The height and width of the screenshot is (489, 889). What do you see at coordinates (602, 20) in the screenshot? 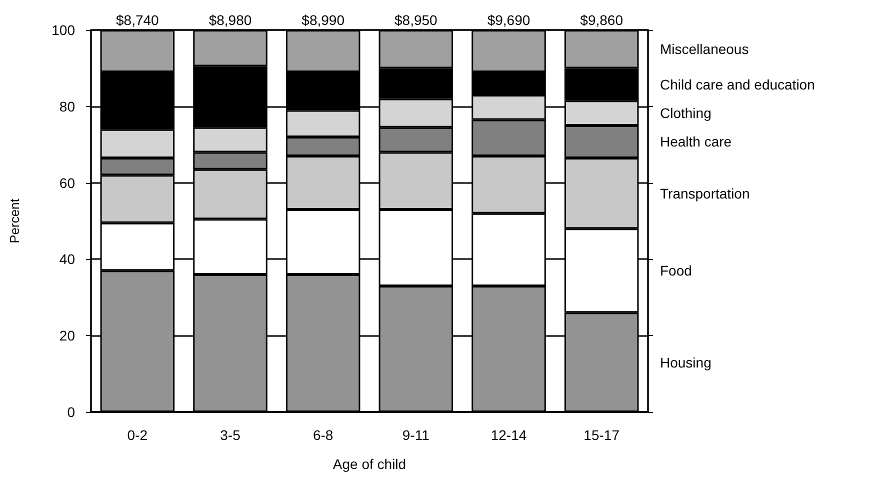
I see `annotation: $9,860` at bounding box center [602, 20].